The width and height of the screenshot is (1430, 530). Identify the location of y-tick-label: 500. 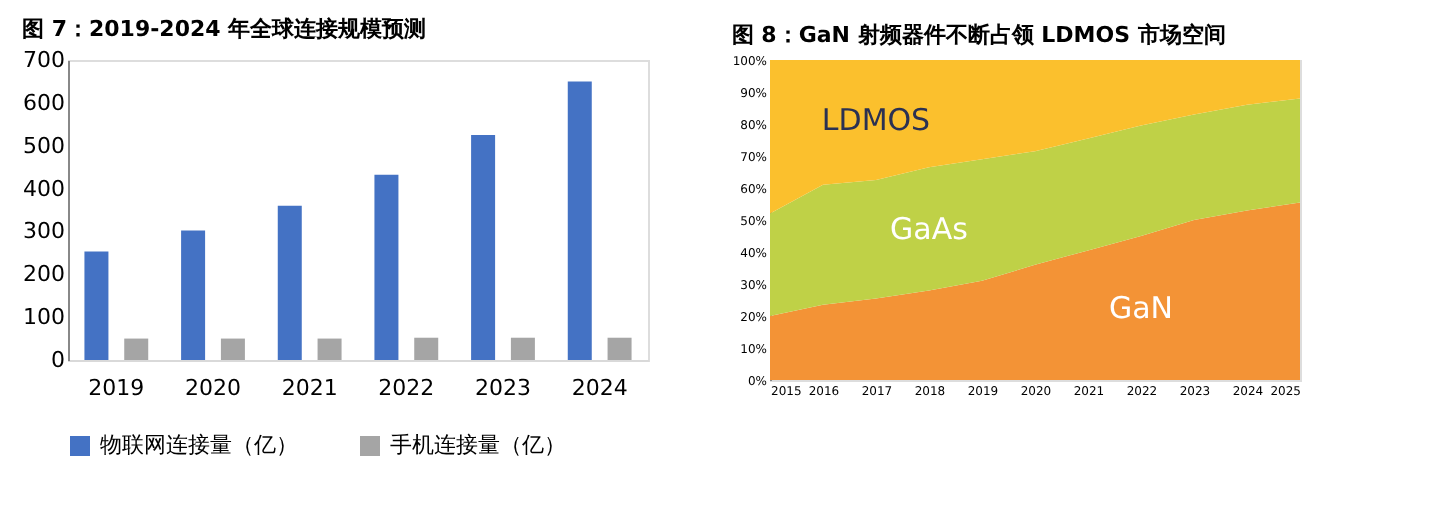
(44, 145).